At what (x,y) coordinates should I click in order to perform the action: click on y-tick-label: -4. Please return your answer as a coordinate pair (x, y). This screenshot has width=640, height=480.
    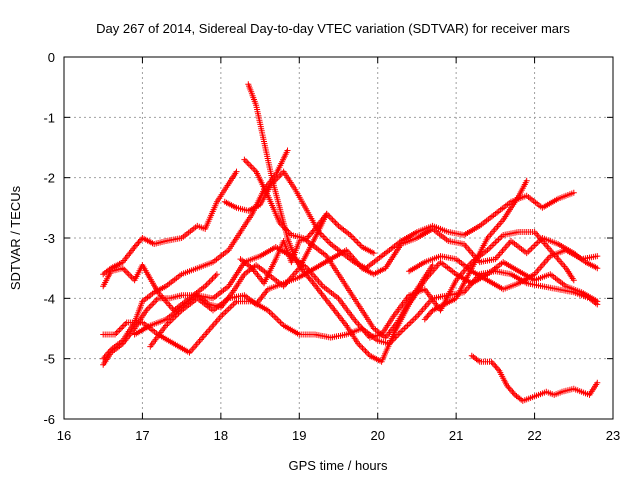
    Looking at the image, I should click on (49, 298).